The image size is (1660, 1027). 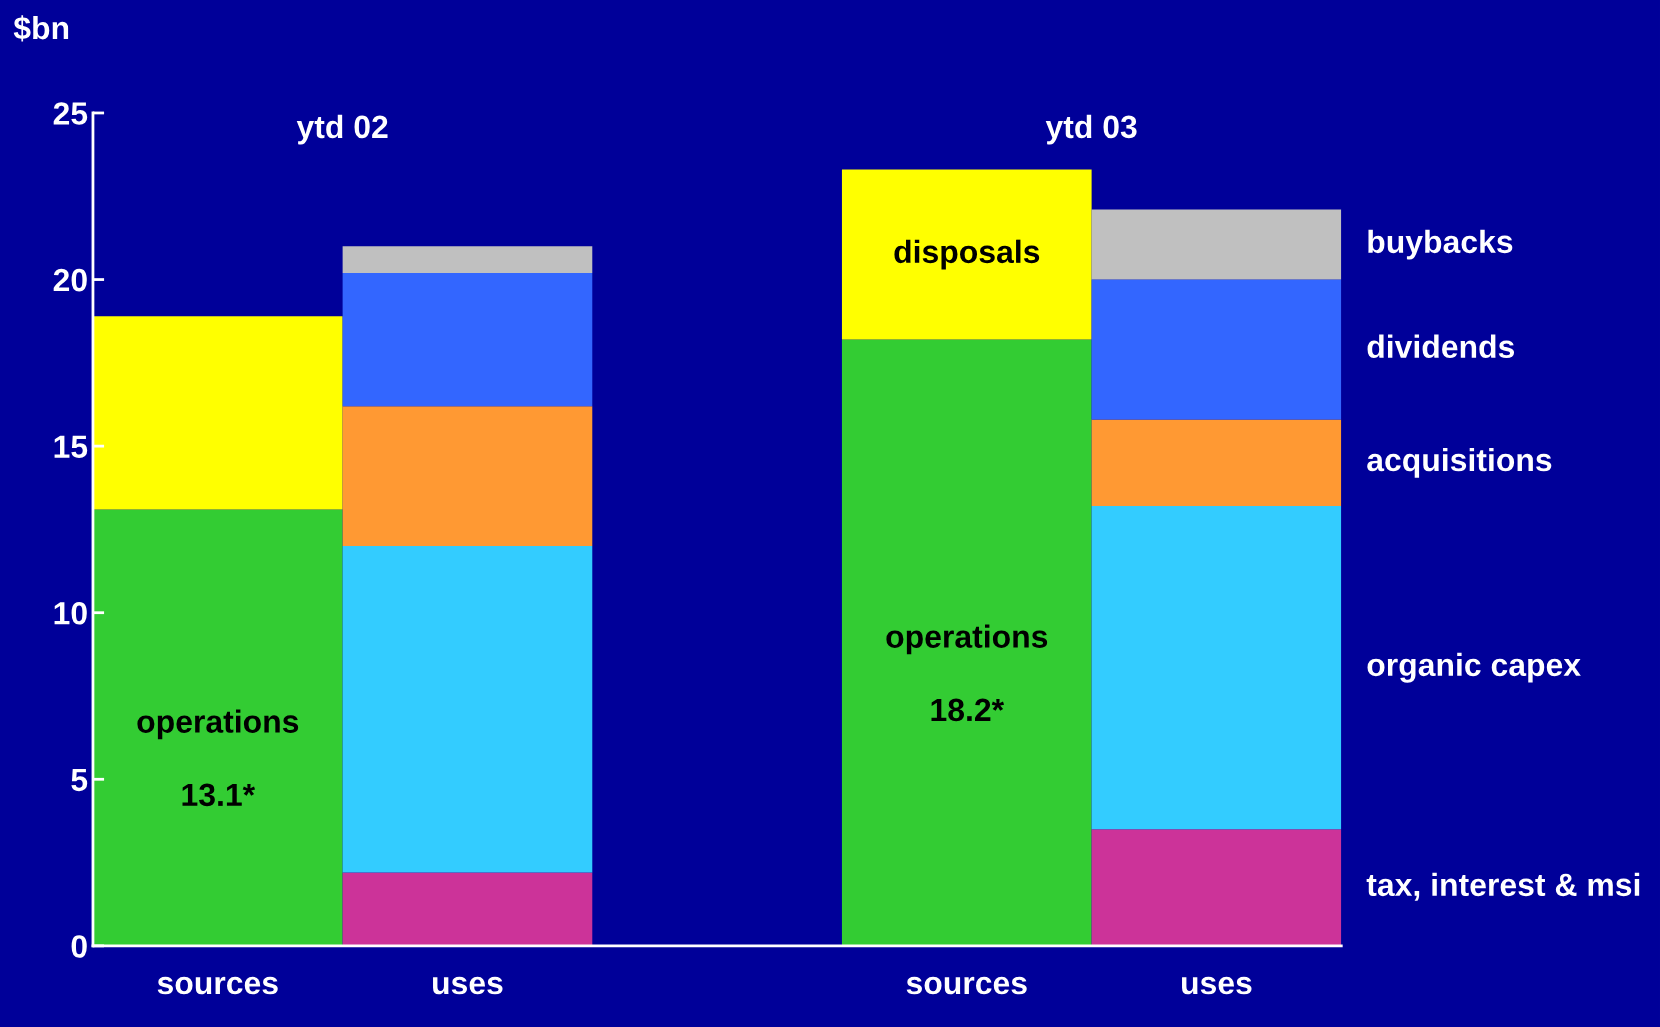 What do you see at coordinates (1441, 346) in the screenshot?
I see `series-label: dividends` at bounding box center [1441, 346].